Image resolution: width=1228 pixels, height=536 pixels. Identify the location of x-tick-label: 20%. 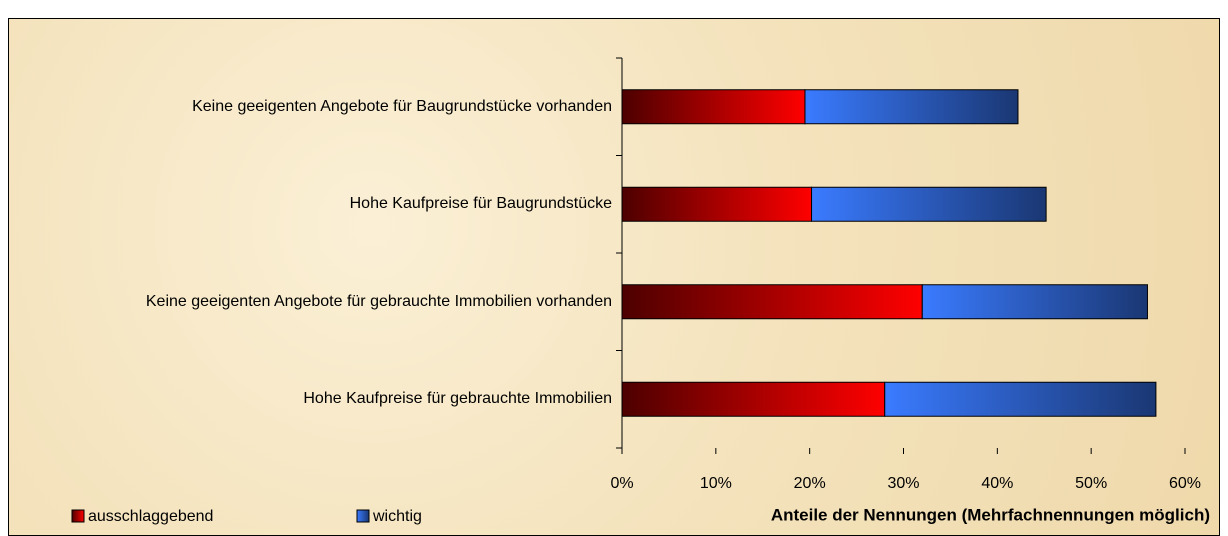
(810, 483).